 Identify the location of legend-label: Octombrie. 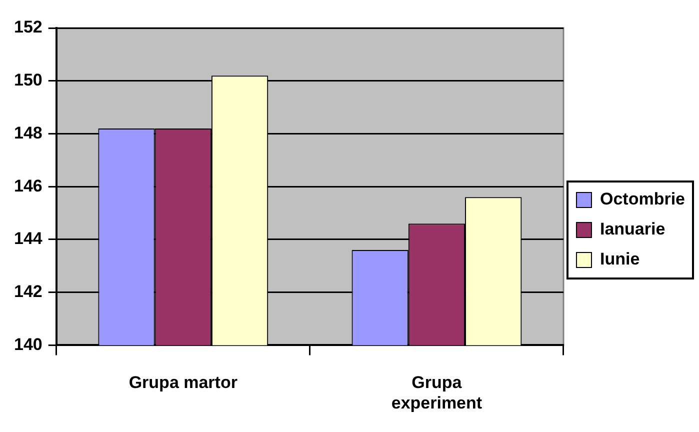
(643, 199).